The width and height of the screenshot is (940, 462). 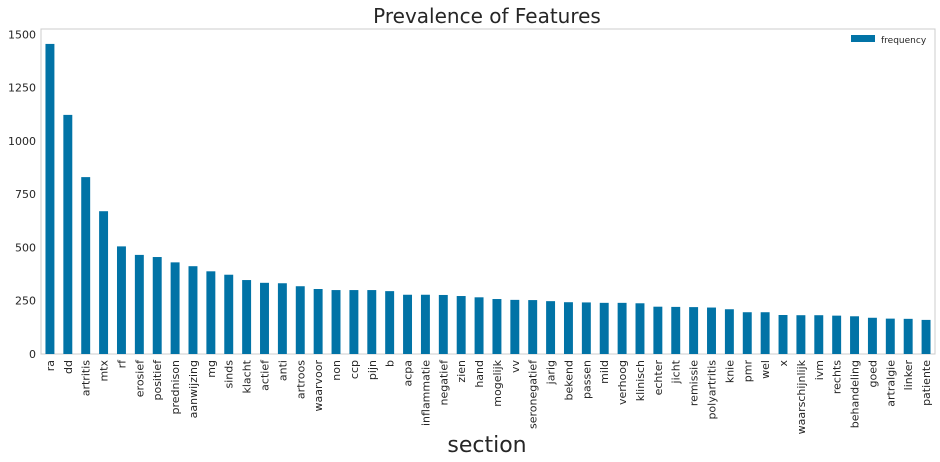 What do you see at coordinates (747, 333) in the screenshot?
I see `bar-pmr` at bounding box center [747, 333].